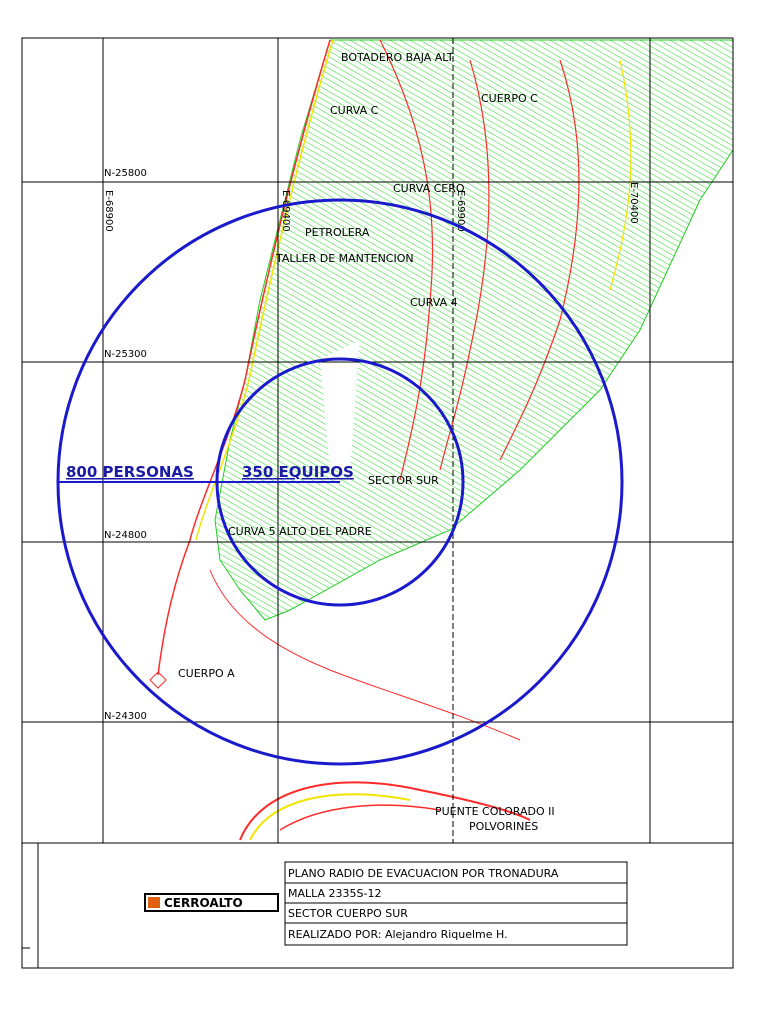 The height and width of the screenshot is (1024, 768). I want to click on grid-label: N-25300, so click(125, 354).